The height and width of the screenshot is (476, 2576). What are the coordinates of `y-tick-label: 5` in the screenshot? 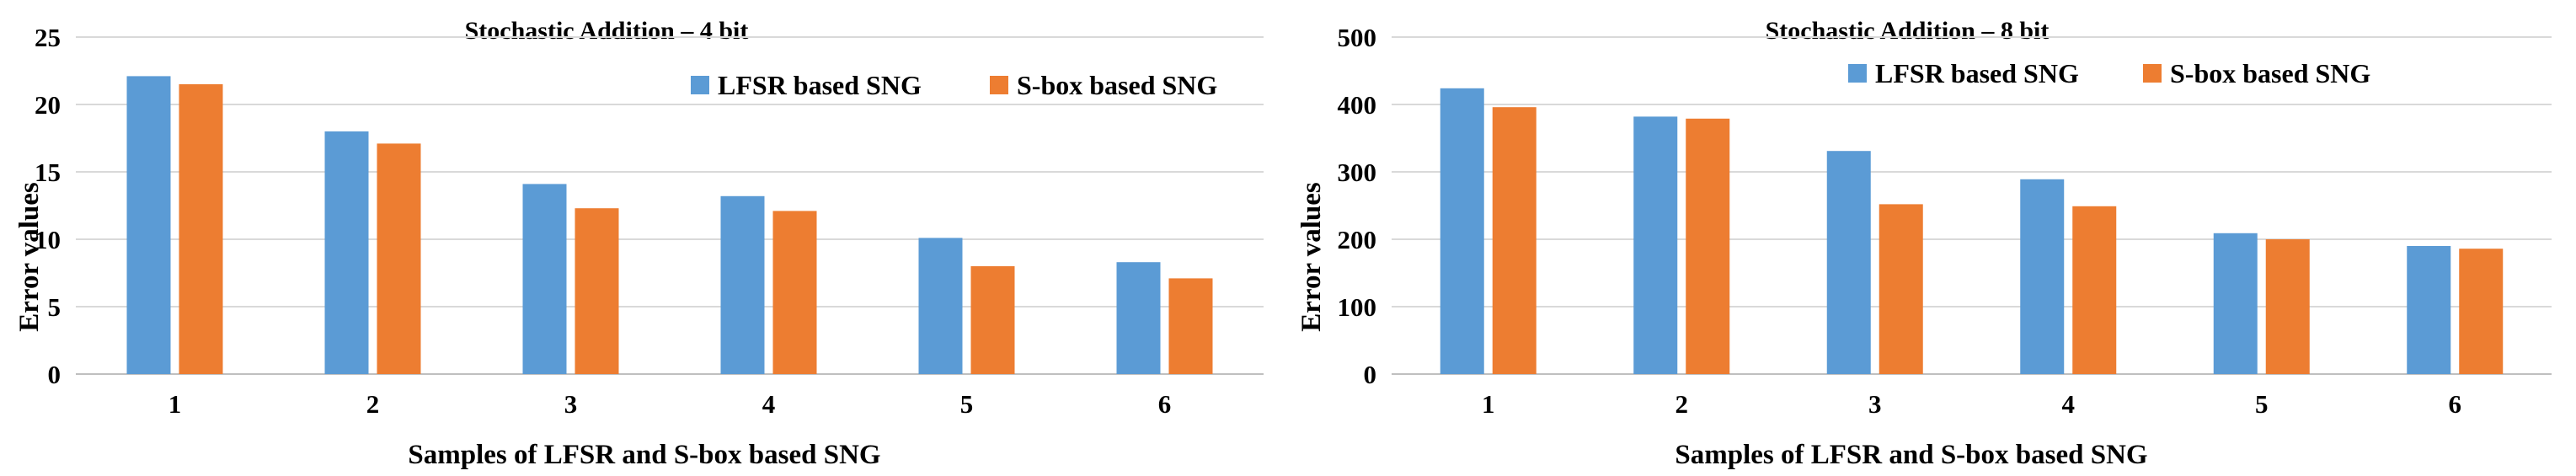 It's located at (54, 307).